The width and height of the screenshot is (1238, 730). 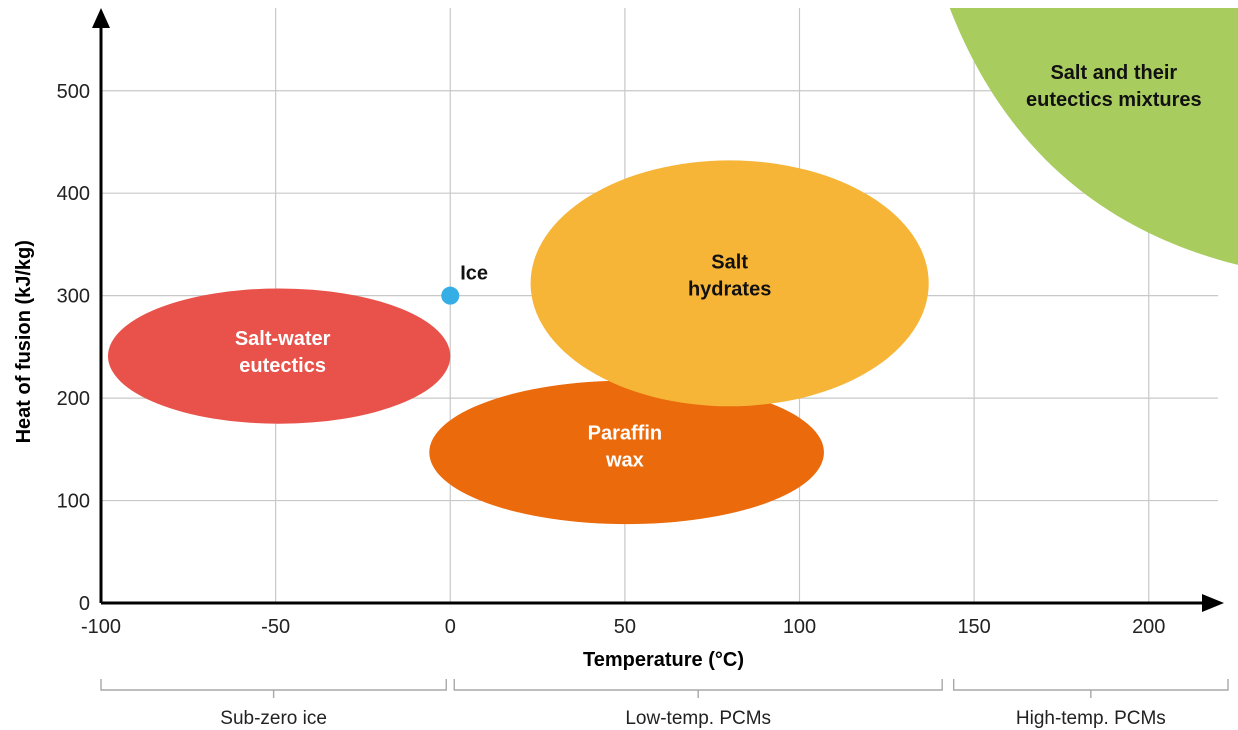 I want to click on region-salt-water, so click(x=279, y=356).